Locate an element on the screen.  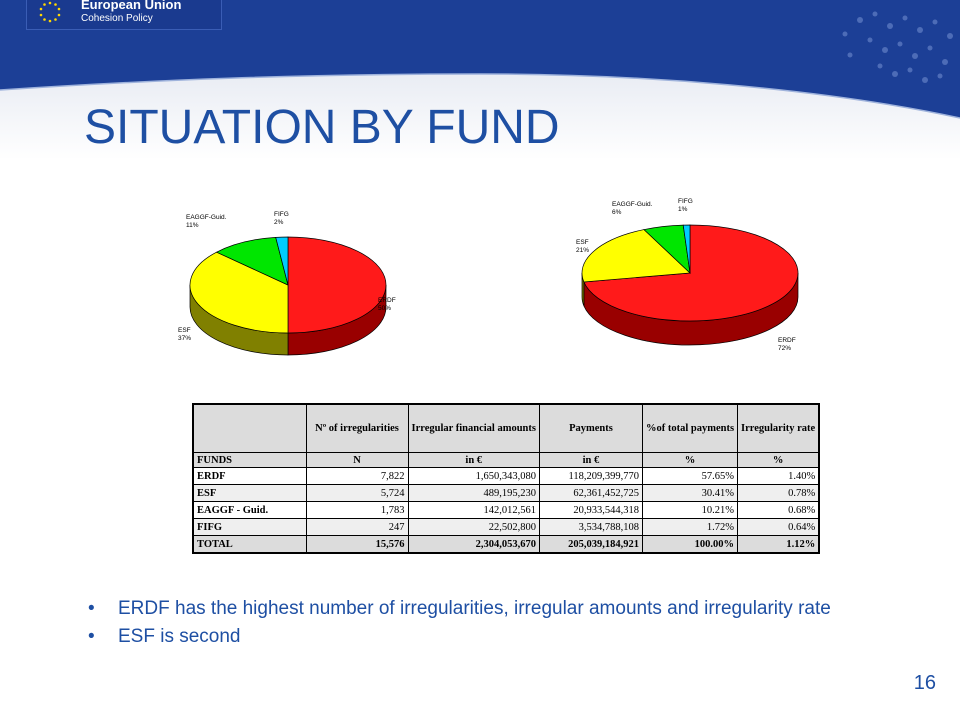
bullet-item: ESF is second is located at coordinates (488, 637).